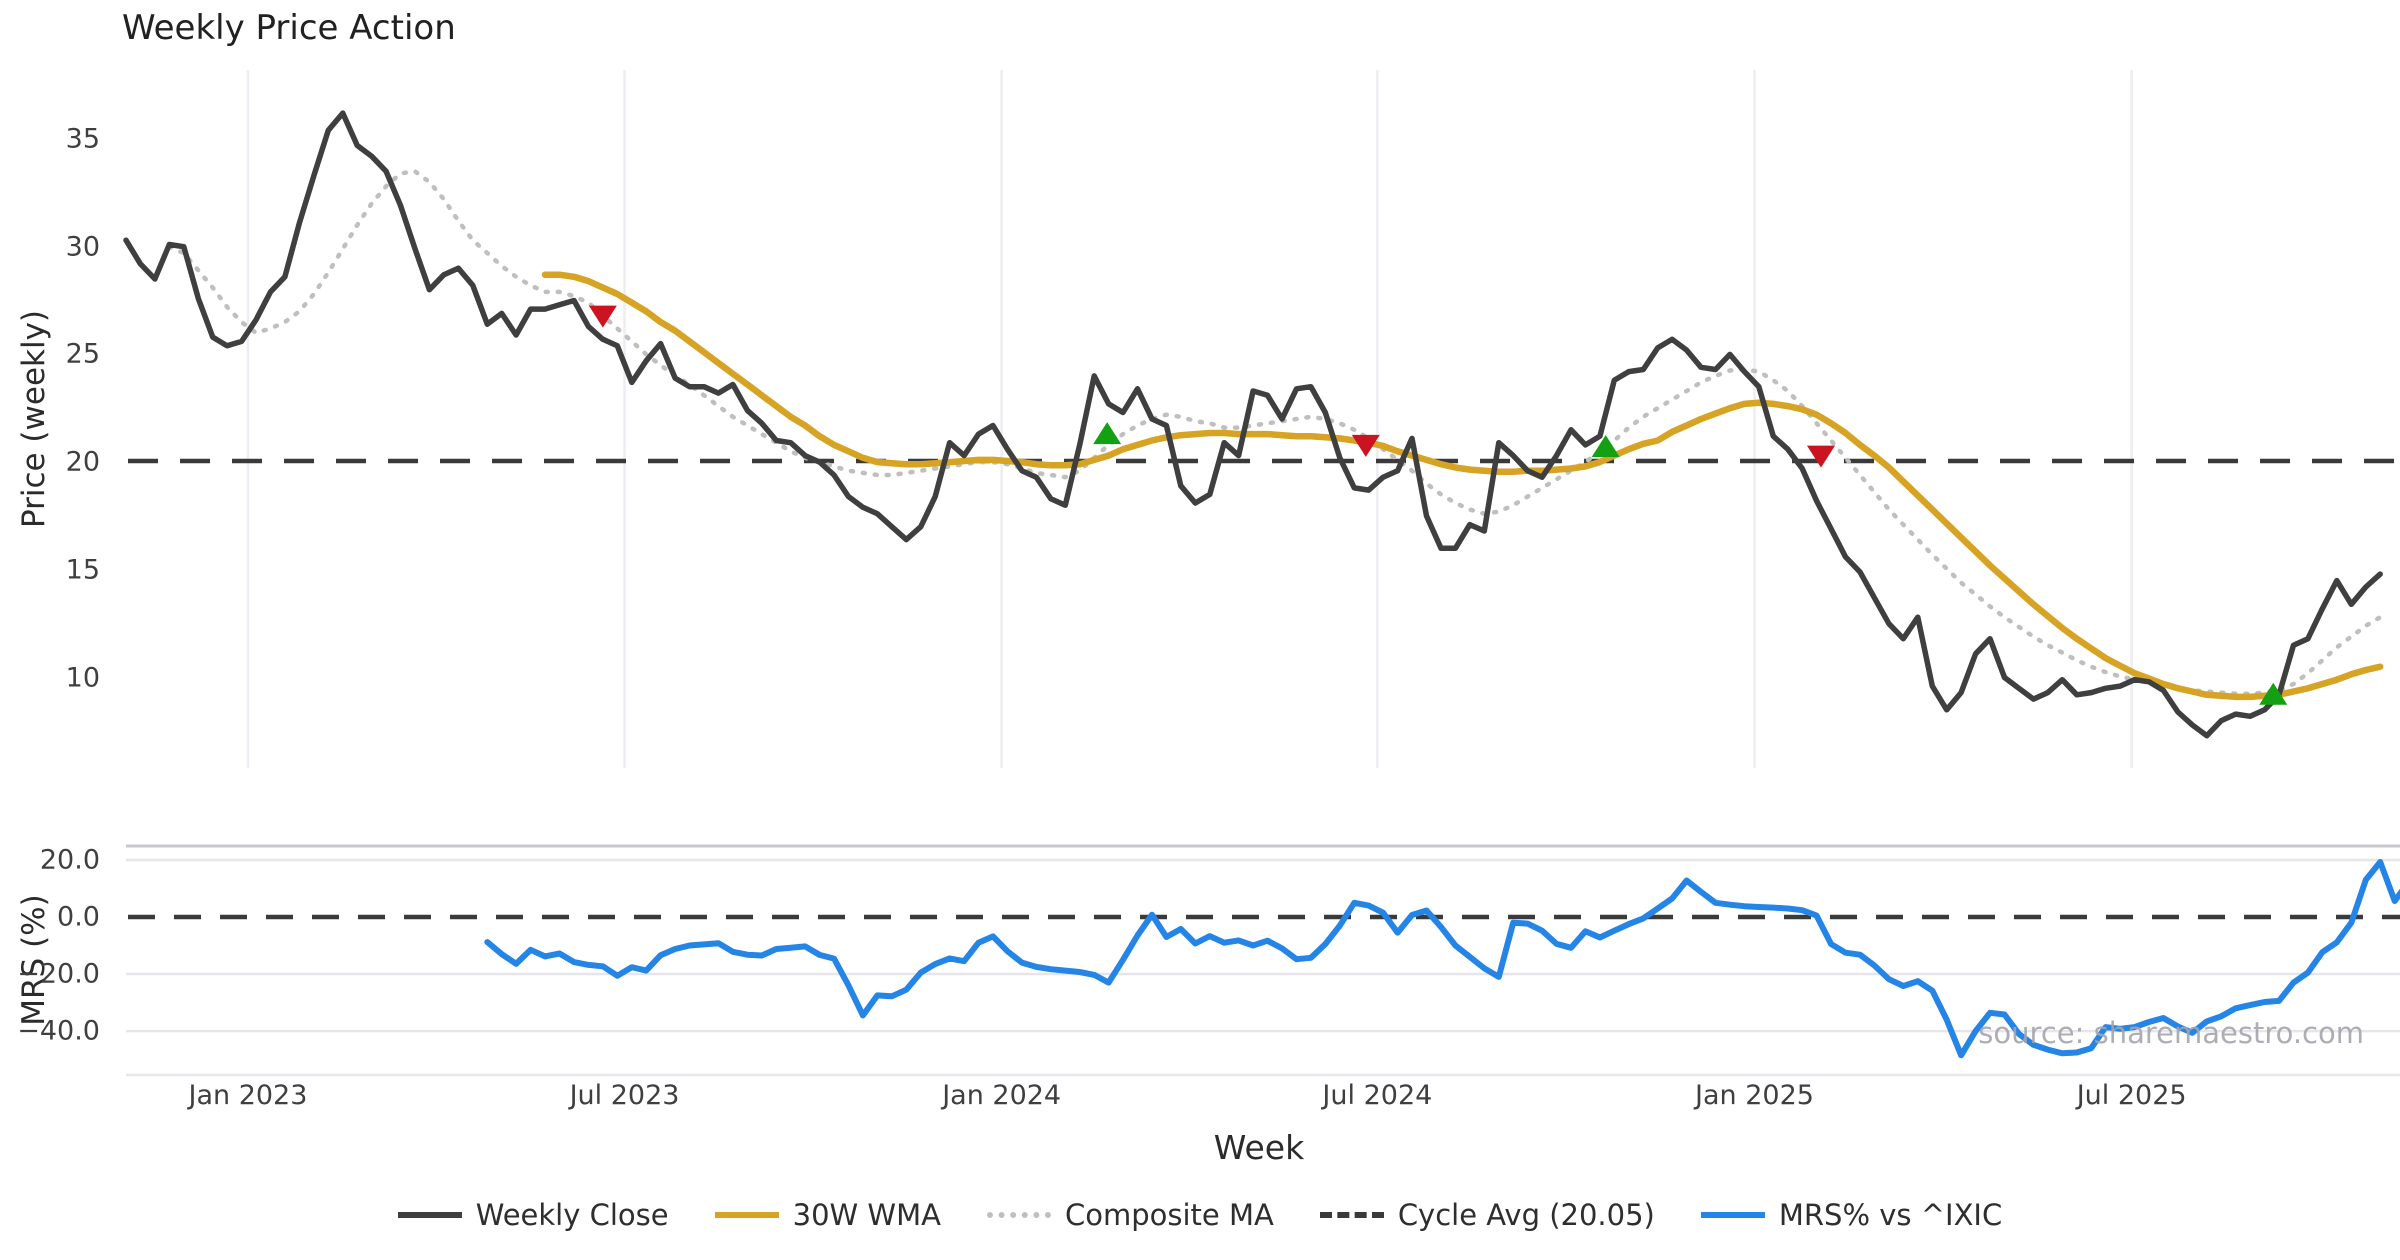  What do you see at coordinates (82, 139) in the screenshot?
I see `price-ytick-35: 35` at bounding box center [82, 139].